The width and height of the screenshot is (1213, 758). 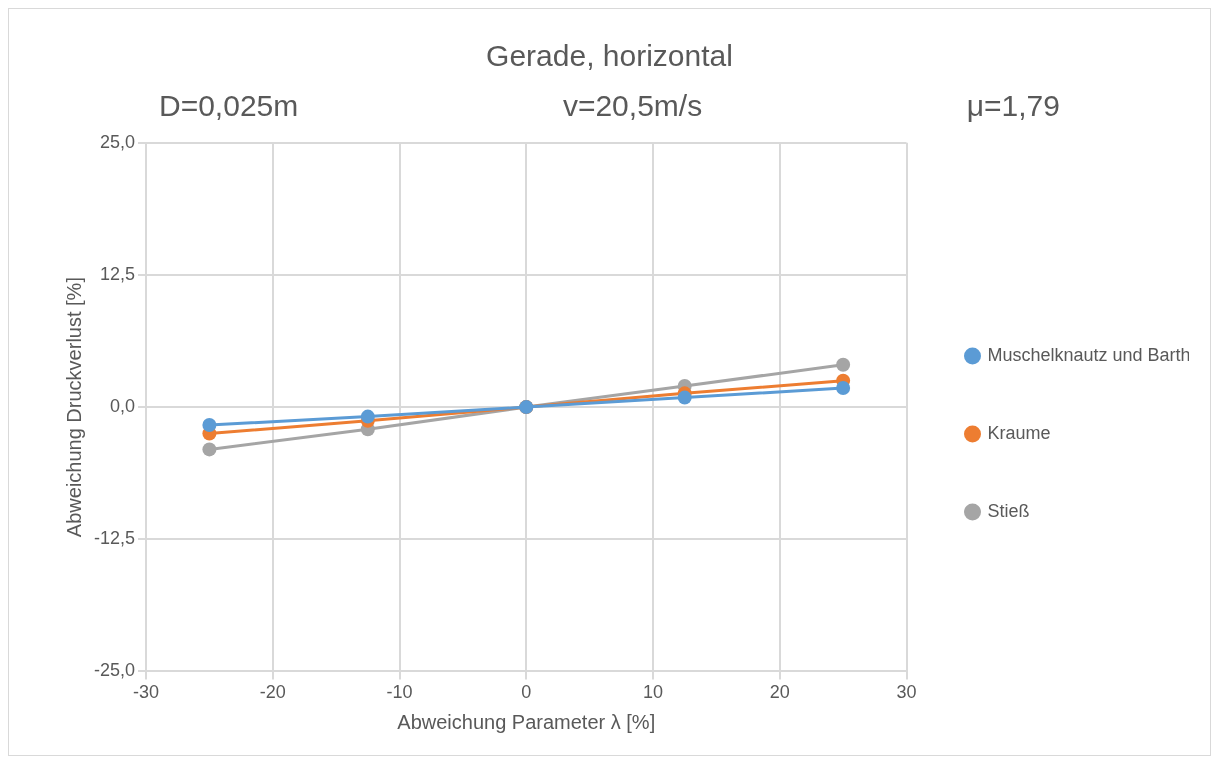 I want to click on x-tick-label: -20, so click(x=272, y=692).